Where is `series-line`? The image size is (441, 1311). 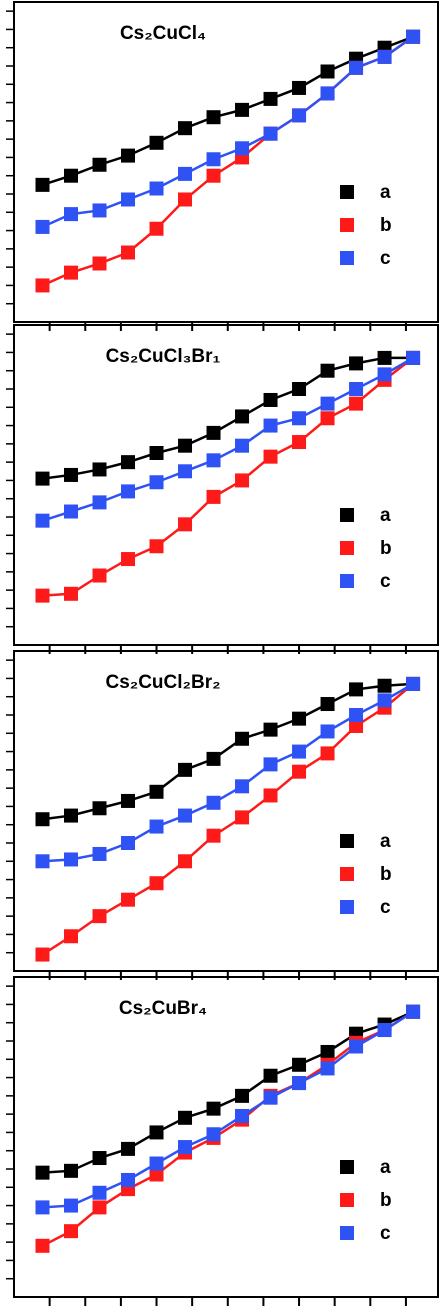
series-line is located at coordinates (228, 418).